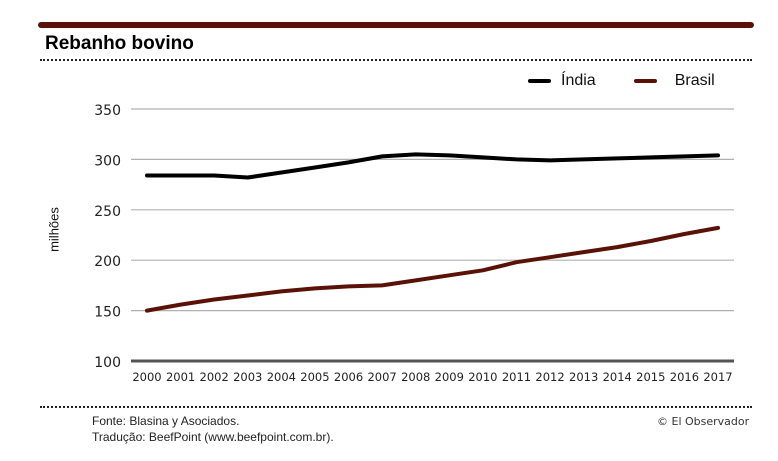 Image resolution: width=778 pixels, height=461 pixels. What do you see at coordinates (107, 363) in the screenshot?
I see `y-tick-label: 100` at bounding box center [107, 363].